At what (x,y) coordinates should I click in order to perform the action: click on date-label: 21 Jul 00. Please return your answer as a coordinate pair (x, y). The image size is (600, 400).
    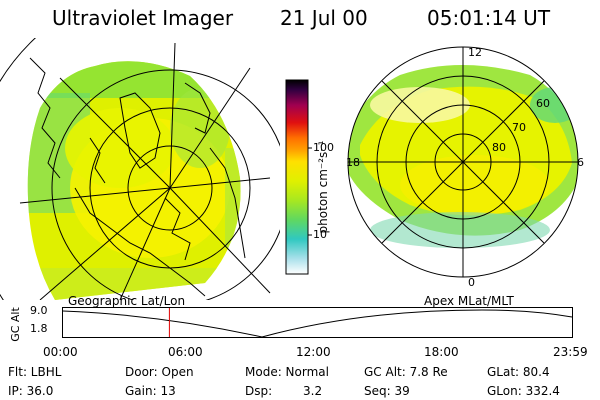
    Looking at the image, I should click on (324, 18).